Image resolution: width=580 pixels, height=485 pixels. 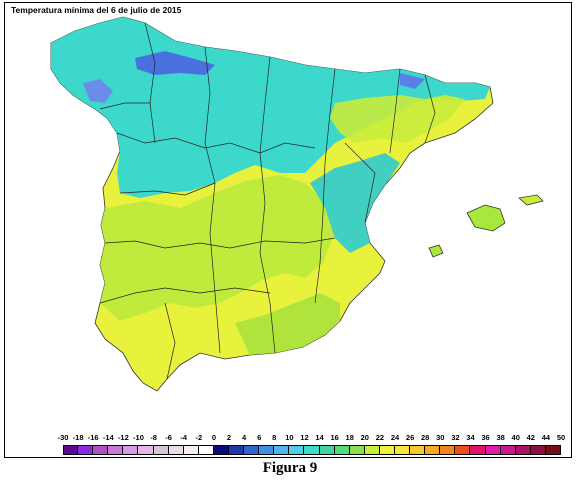 I want to click on legend-tick-label: 10, so click(x=289, y=437).